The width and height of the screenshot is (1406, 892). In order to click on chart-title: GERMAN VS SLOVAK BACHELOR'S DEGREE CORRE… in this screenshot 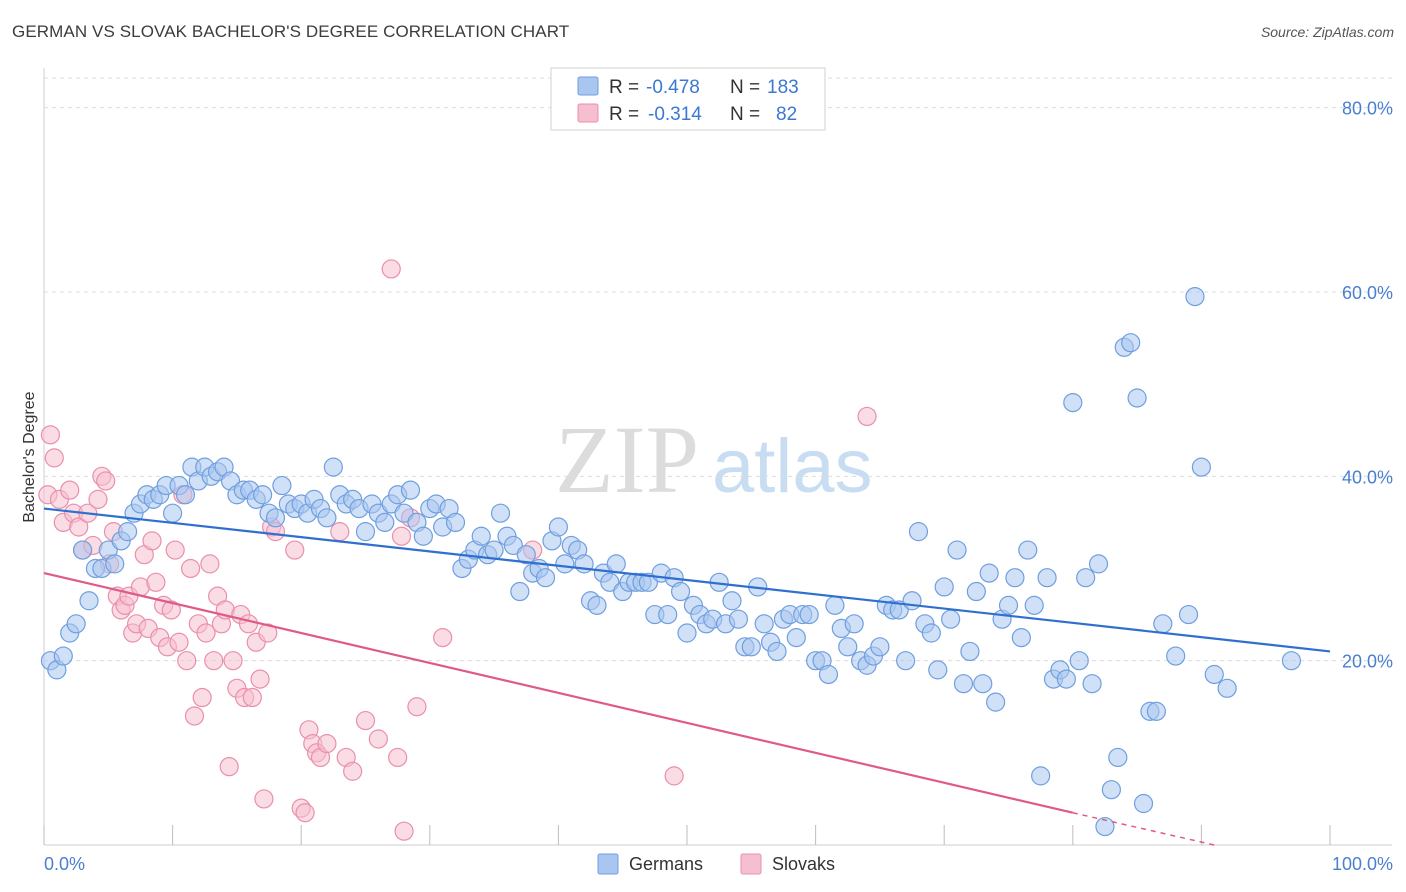, I will do `click(291, 31)`.